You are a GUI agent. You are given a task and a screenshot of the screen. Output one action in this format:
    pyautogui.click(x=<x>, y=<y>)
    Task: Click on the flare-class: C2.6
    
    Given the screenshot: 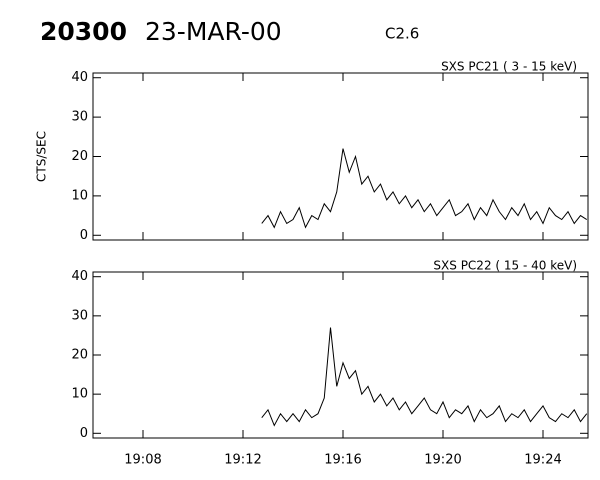 What is the action you would take?
    pyautogui.click(x=402, y=34)
    